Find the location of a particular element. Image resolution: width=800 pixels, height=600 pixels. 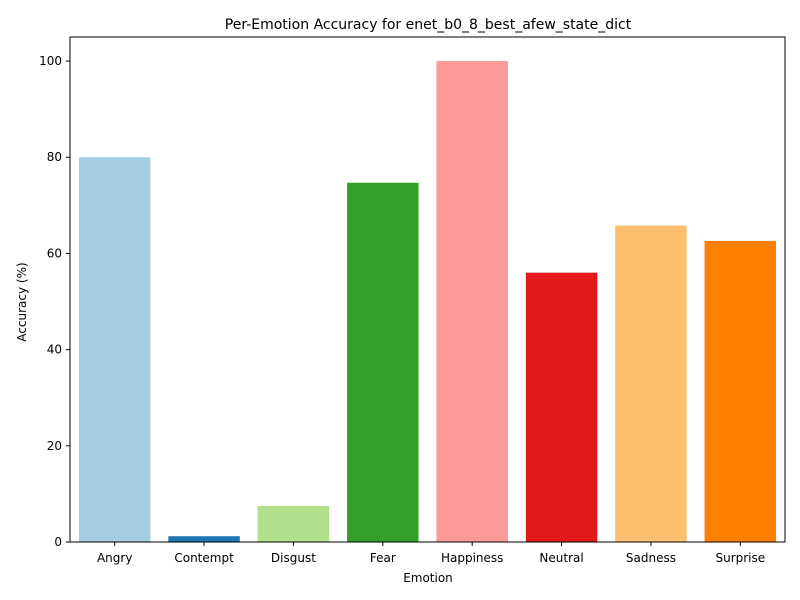

bar-contempt is located at coordinates (204, 539).